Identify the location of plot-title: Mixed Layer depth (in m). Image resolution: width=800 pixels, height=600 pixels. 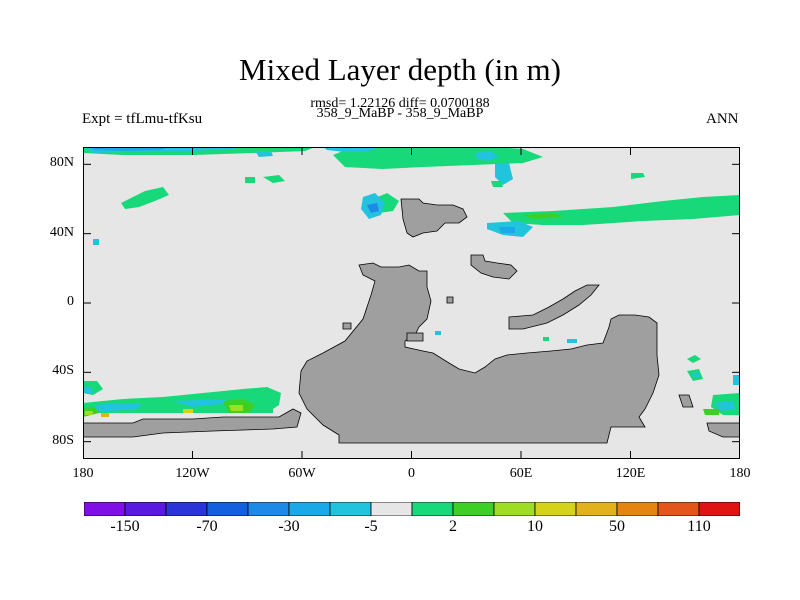
(400, 69).